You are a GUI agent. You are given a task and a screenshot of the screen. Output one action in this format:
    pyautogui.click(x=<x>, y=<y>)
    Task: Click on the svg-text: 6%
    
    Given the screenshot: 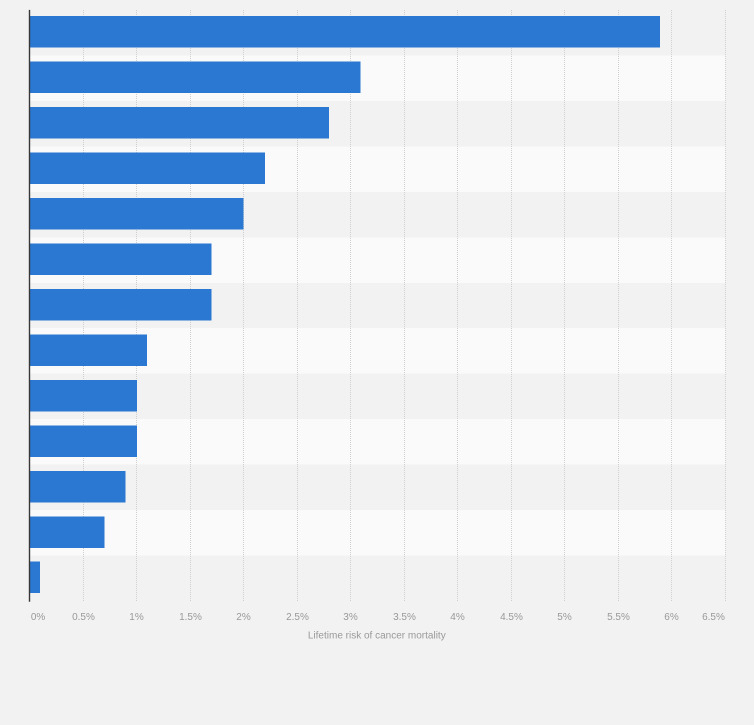 What is the action you would take?
    pyautogui.click(x=671, y=617)
    